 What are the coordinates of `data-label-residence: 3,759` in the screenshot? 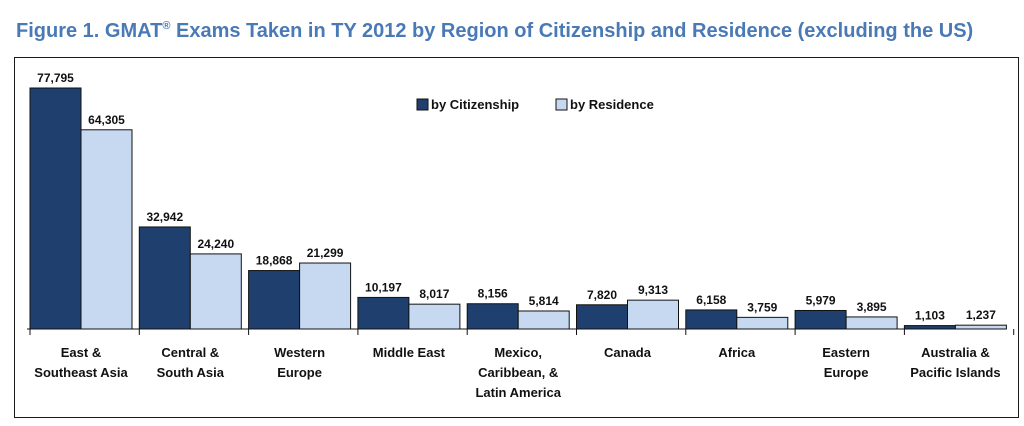 It's located at (762, 307).